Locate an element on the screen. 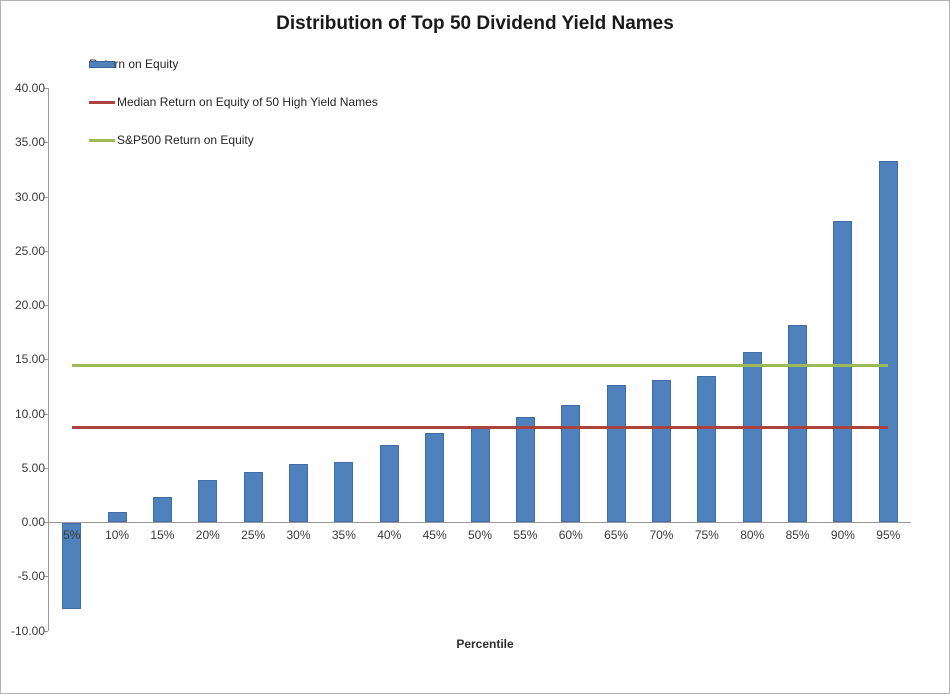 This screenshot has height=694, width=950. bar-85% is located at coordinates (798, 423).